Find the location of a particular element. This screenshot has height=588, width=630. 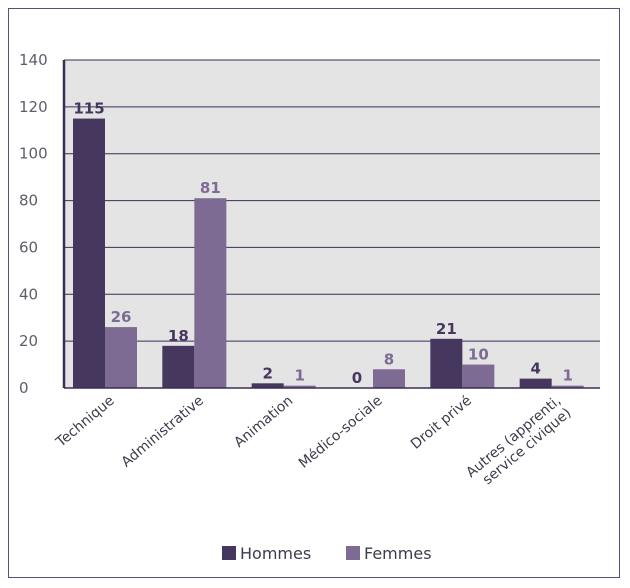

x-tick-label-medico-sociale: Médico-sociale is located at coordinates (341, 432).